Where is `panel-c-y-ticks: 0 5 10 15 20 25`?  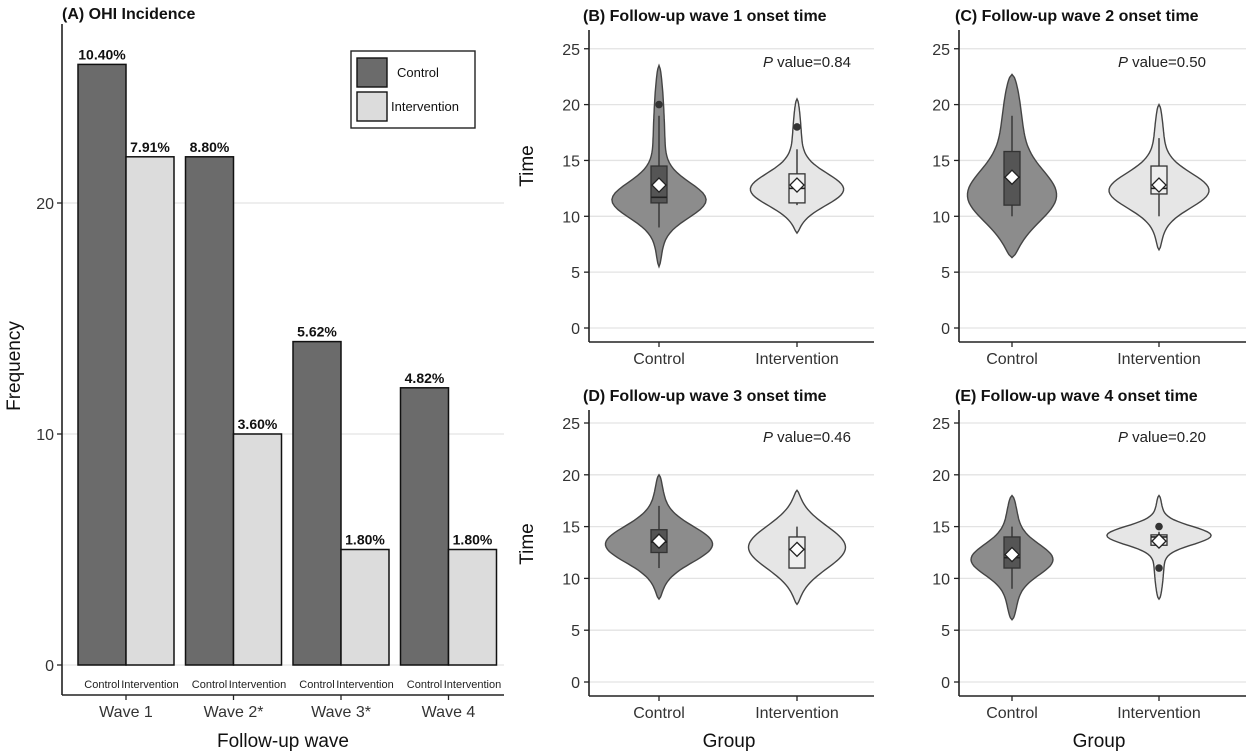
panel-c-y-ticks: 0 5 10 15 20 25 is located at coordinates (945, 190).